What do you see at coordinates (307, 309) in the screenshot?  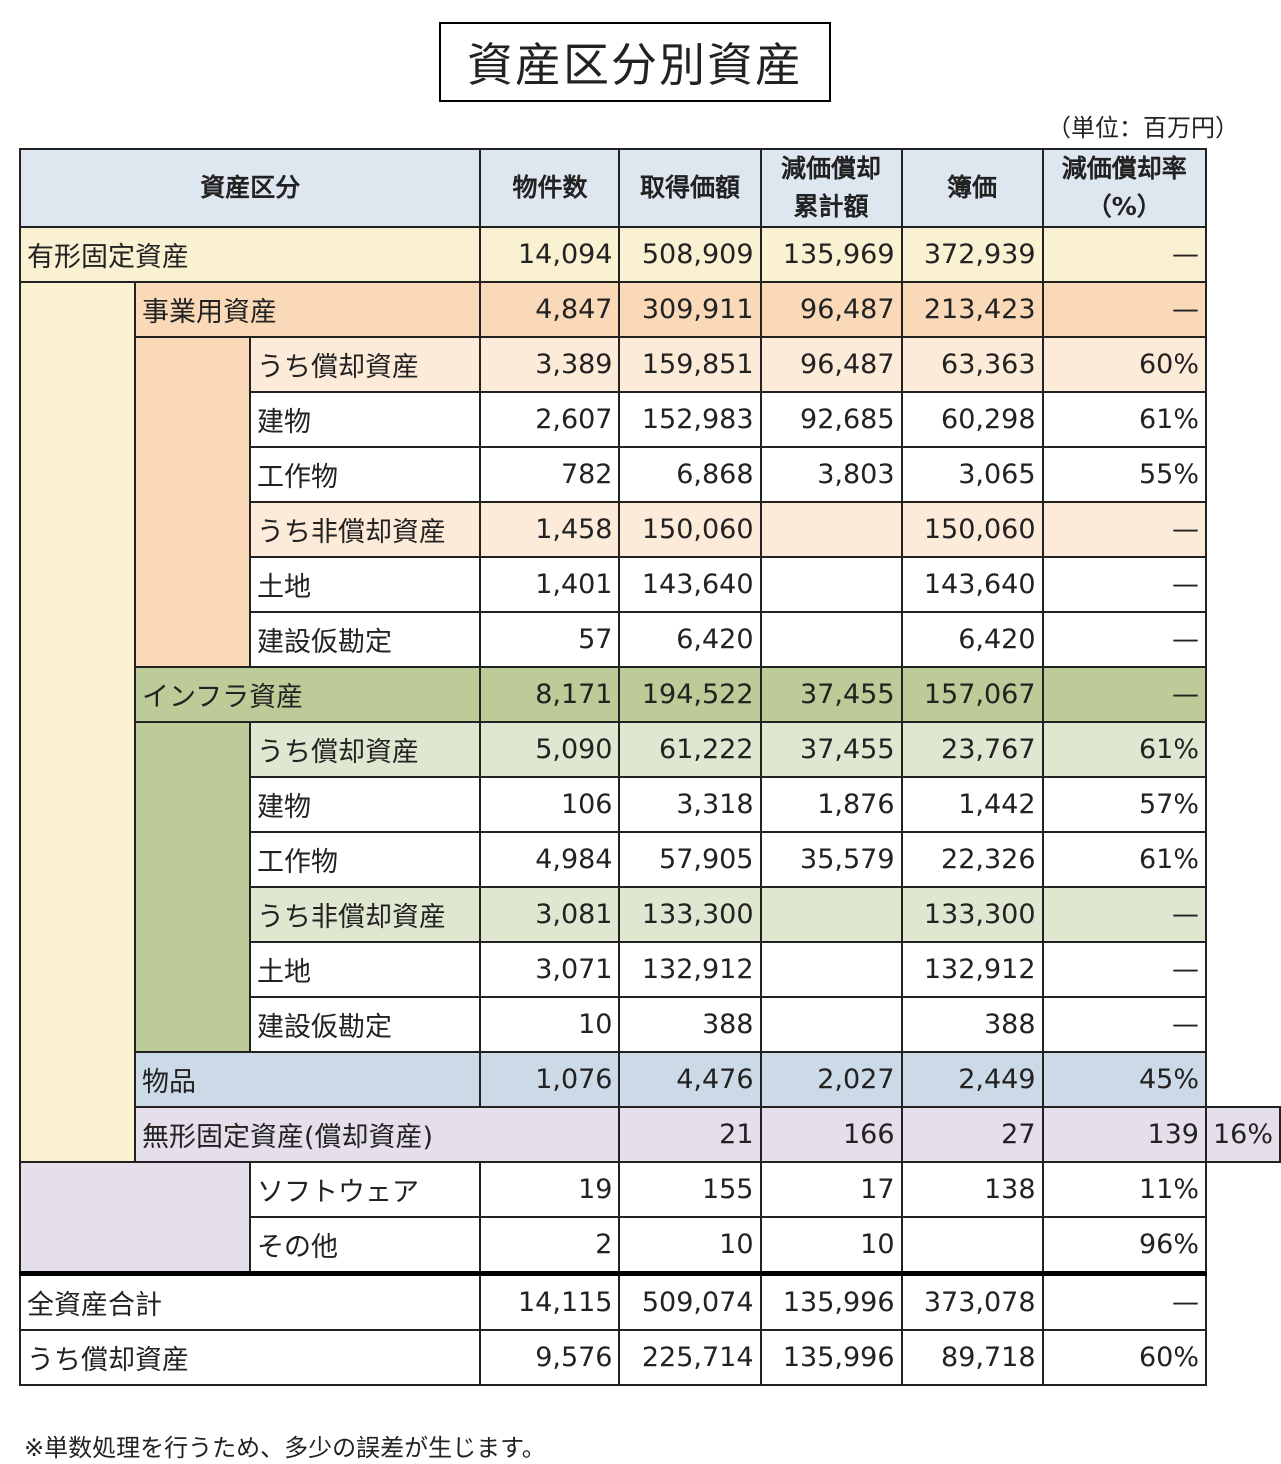 I see `row-label: 事業用資産` at bounding box center [307, 309].